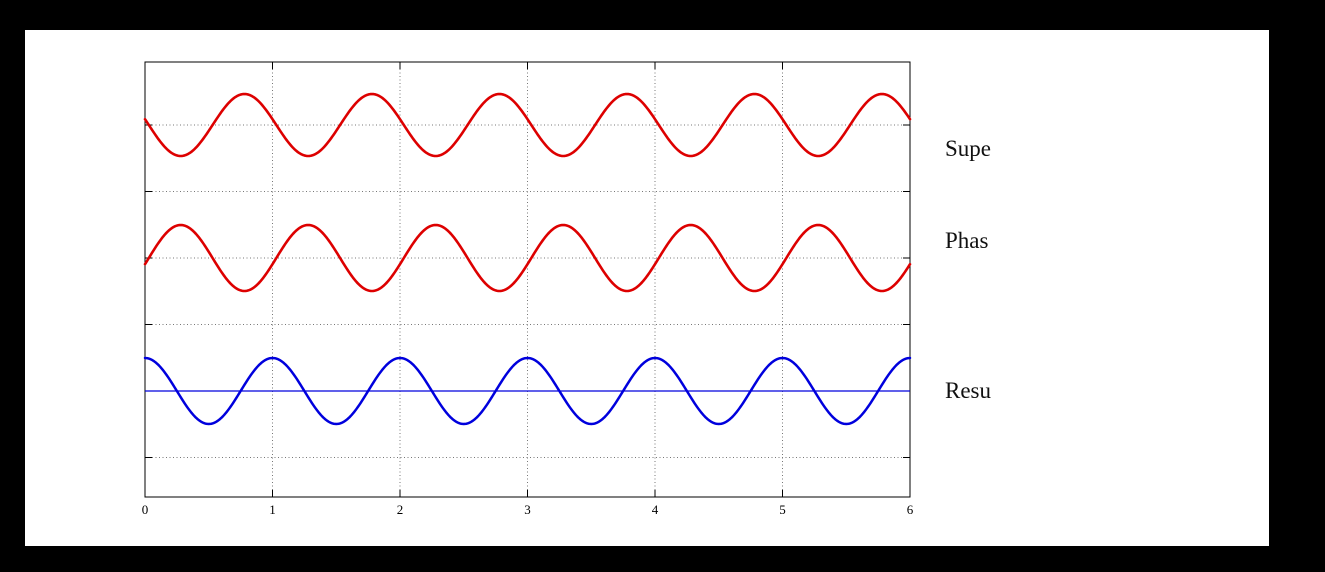  I want to click on x-tick-label: 1, so click(272, 509).